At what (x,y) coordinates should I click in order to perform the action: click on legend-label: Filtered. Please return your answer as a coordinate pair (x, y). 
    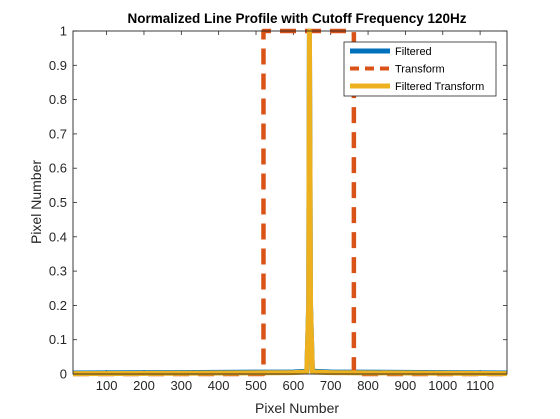
    Looking at the image, I should click on (413, 52).